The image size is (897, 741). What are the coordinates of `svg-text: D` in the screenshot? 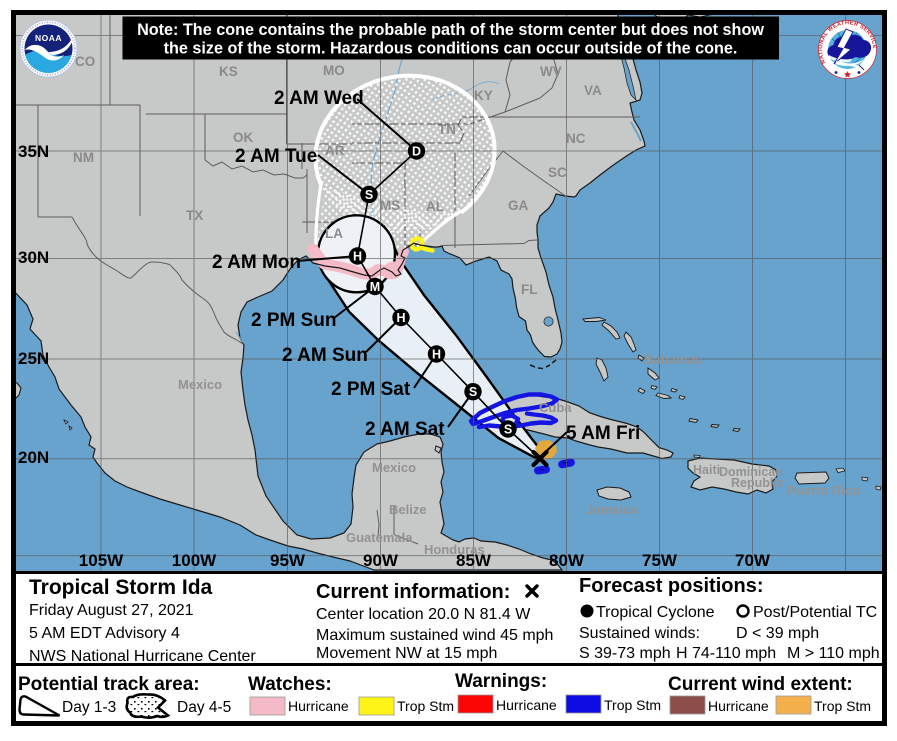 It's located at (416, 152).